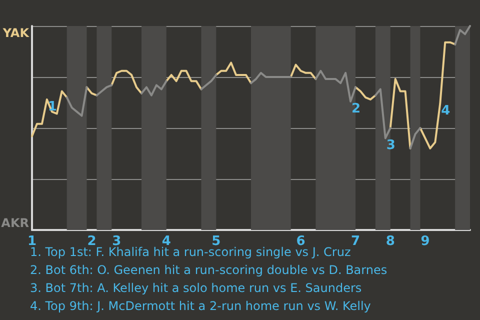 The height and width of the screenshot is (320, 480). I want to click on annotation: 2, so click(356, 108).